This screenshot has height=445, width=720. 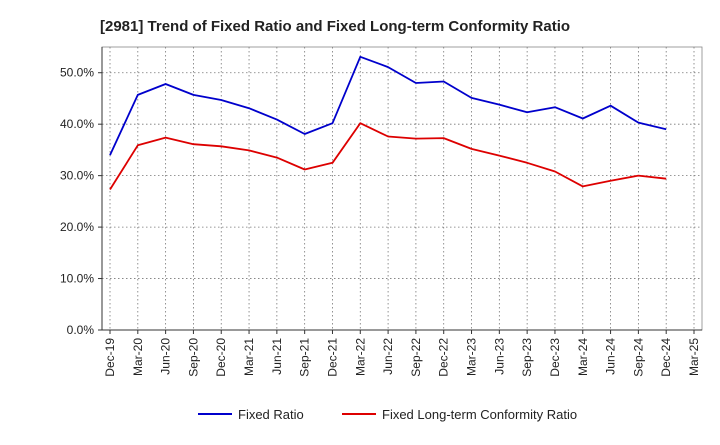 What do you see at coordinates (277, 356) in the screenshot?
I see `x-tick-label: Jun-21` at bounding box center [277, 356].